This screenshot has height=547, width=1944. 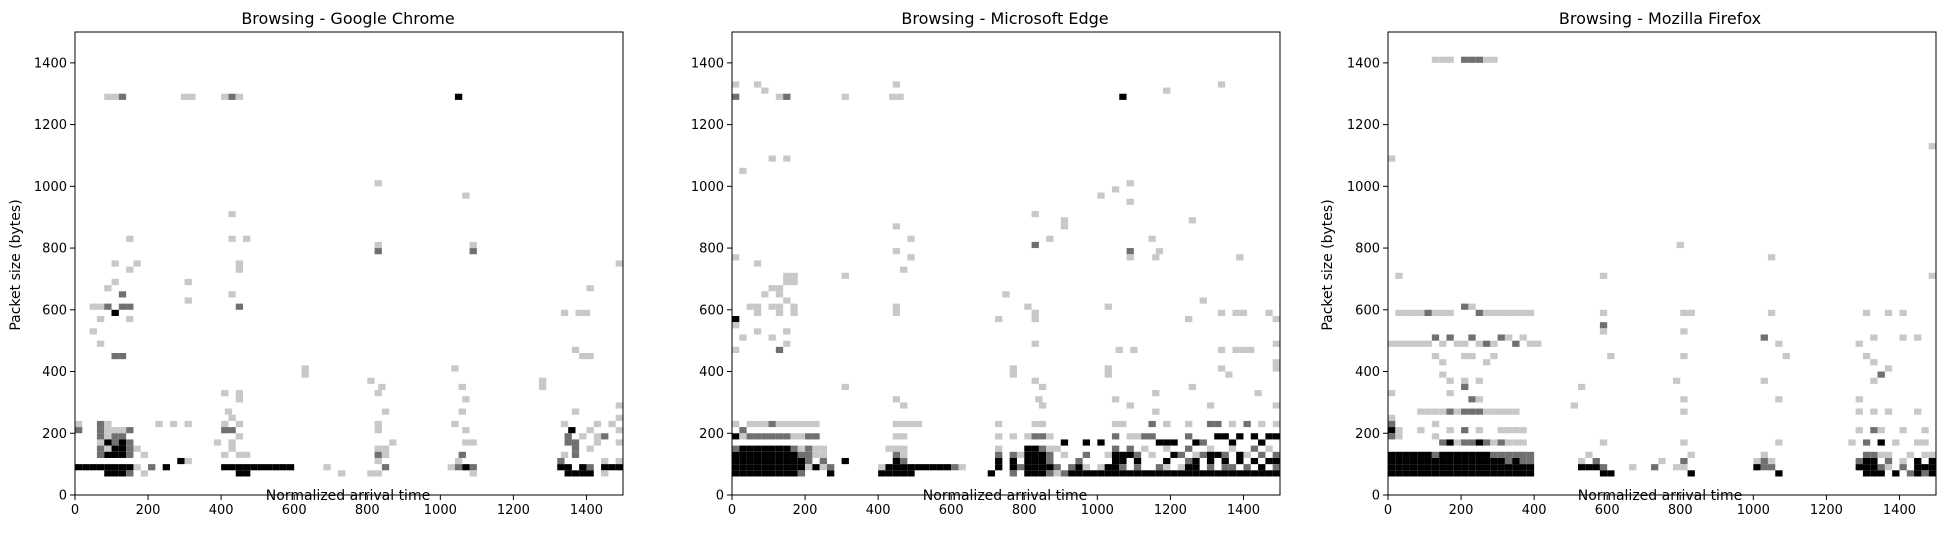 What do you see at coordinates (1826, 510) in the screenshot?
I see `x-tick-label: 1200` at bounding box center [1826, 510].